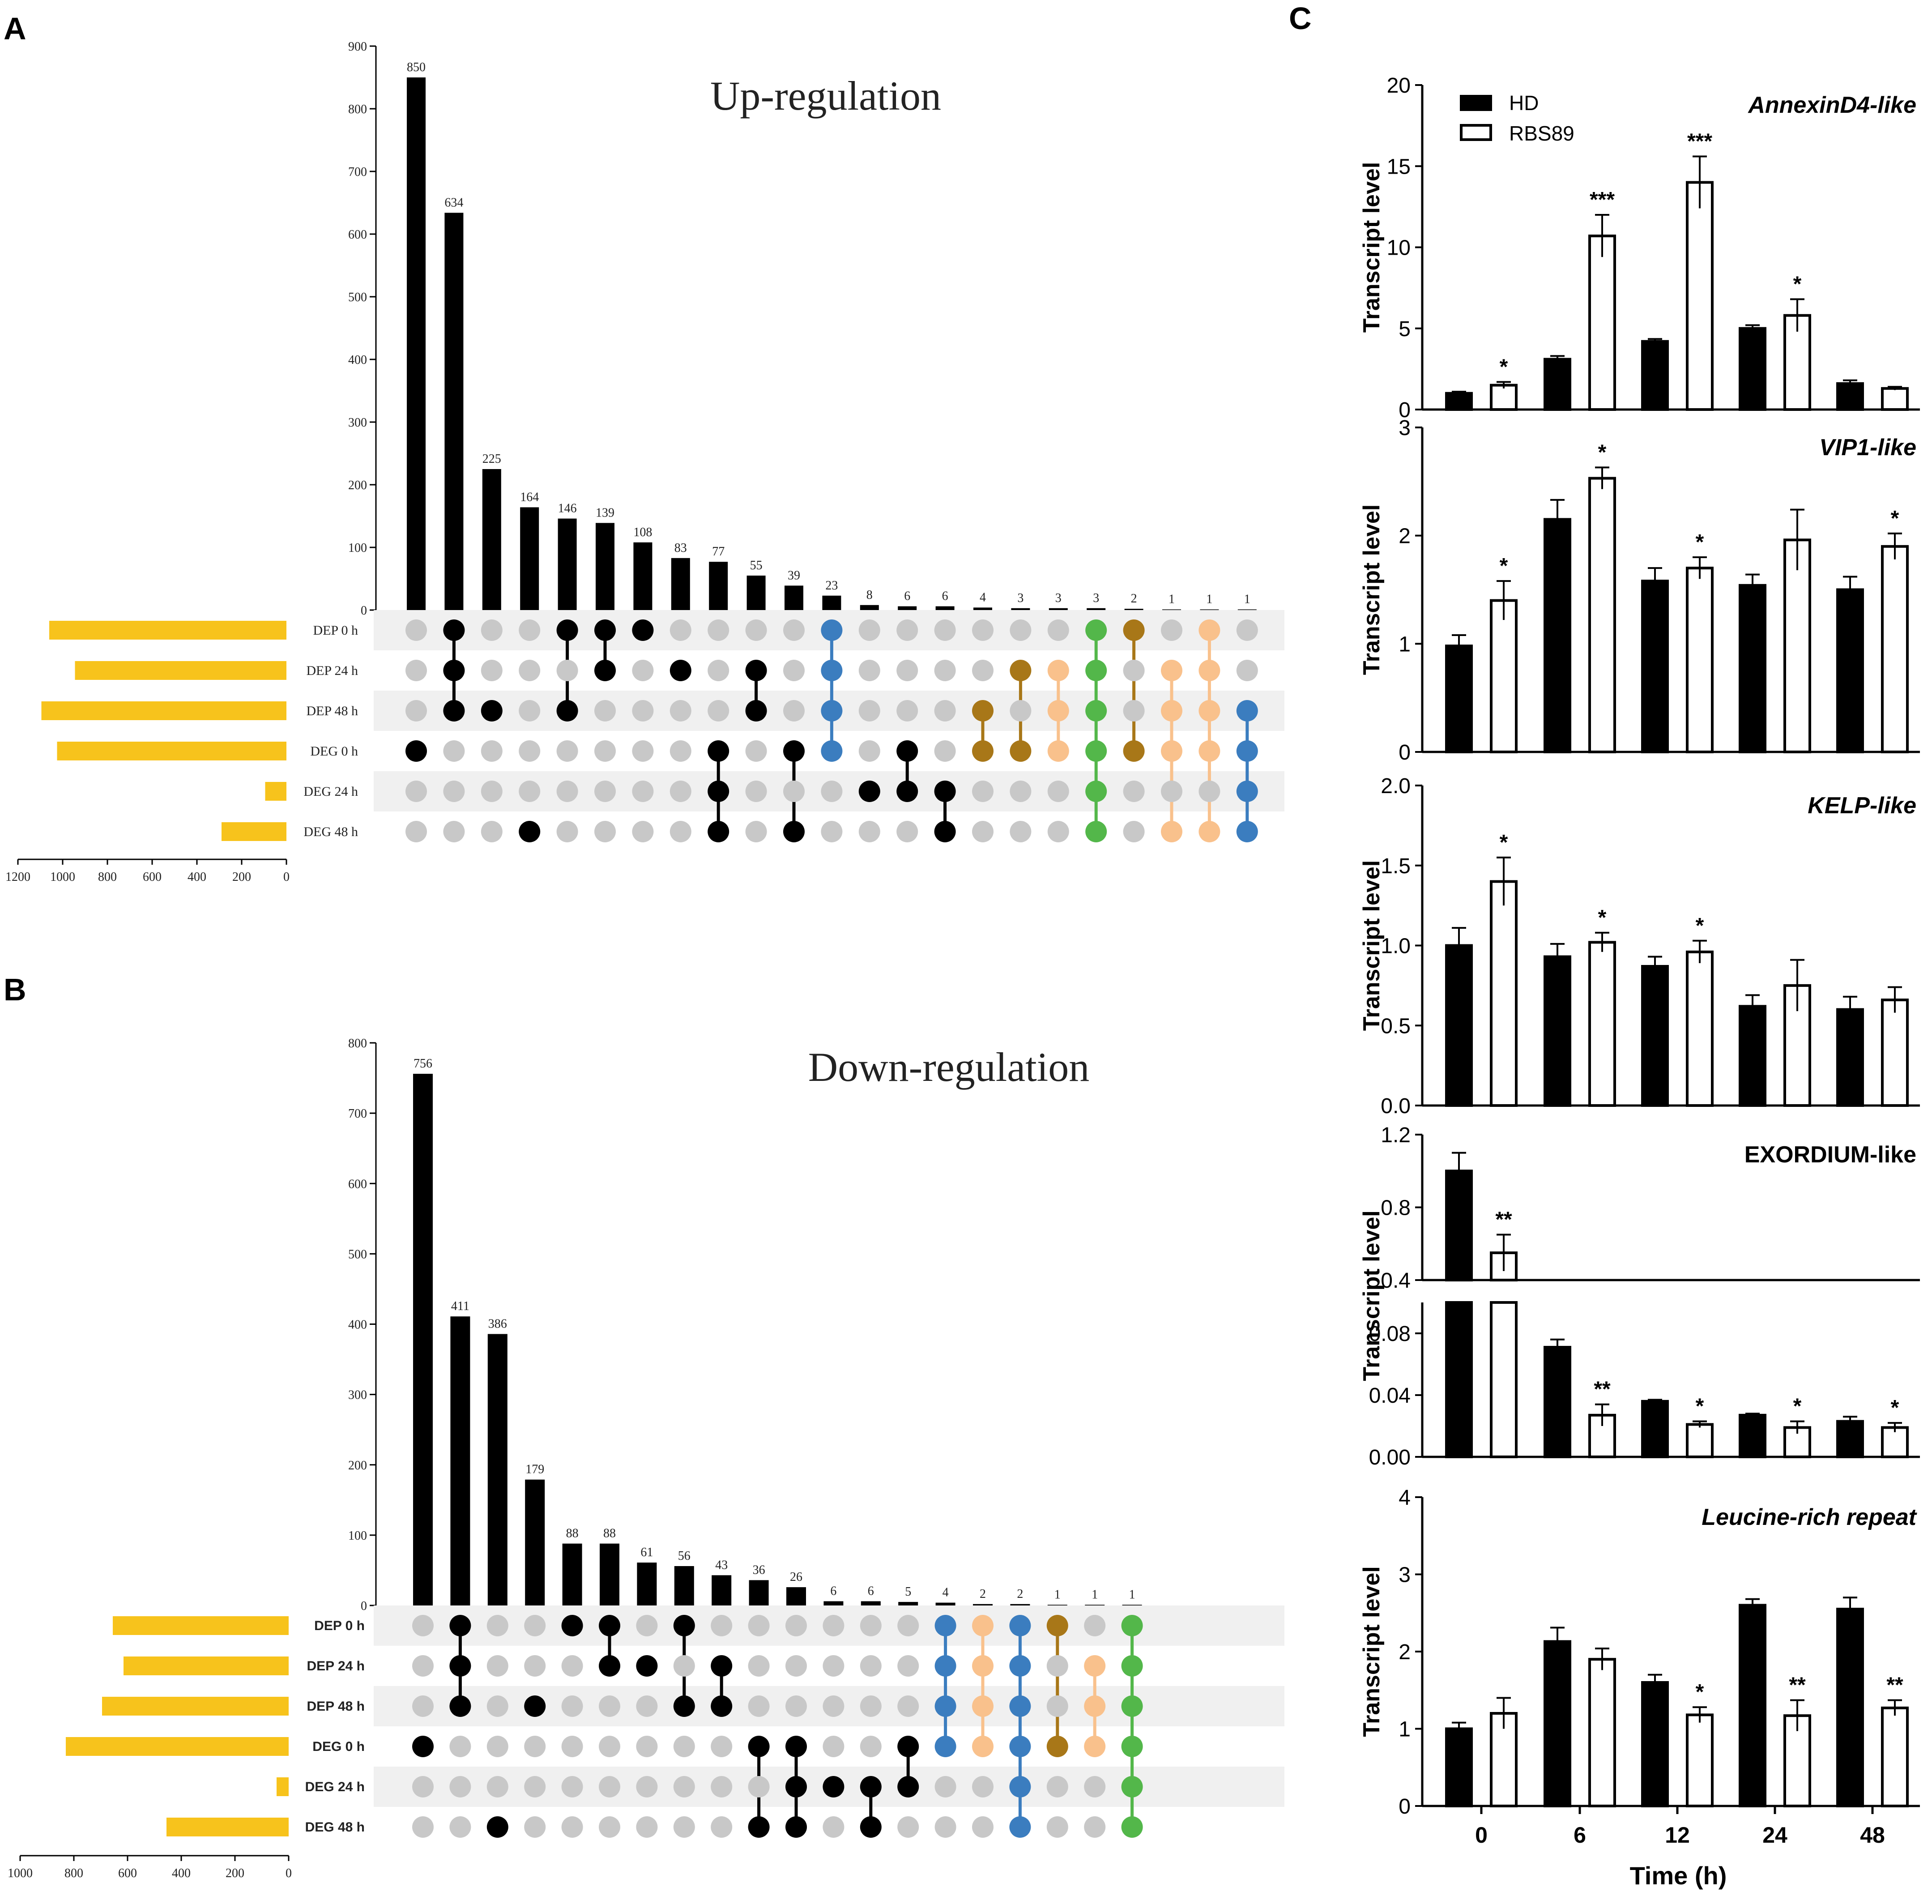  I want to click on intersection-value-label: 5, so click(908, 1592).